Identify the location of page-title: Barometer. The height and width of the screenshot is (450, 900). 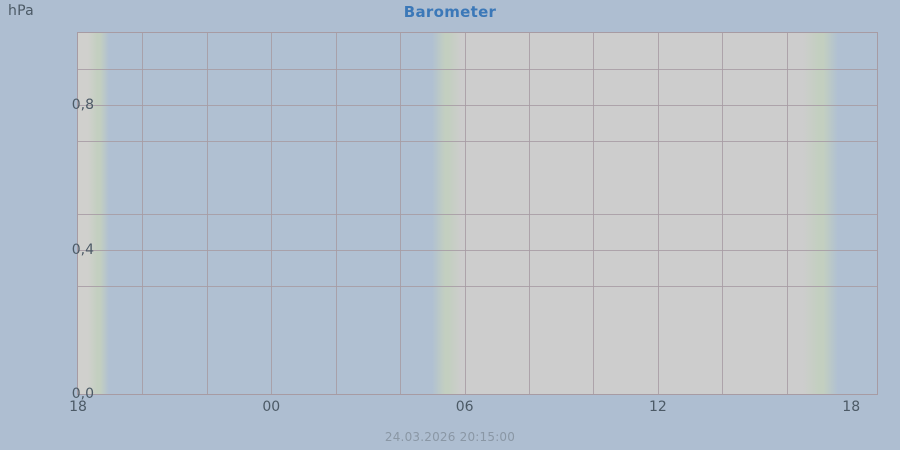
(450, 12).